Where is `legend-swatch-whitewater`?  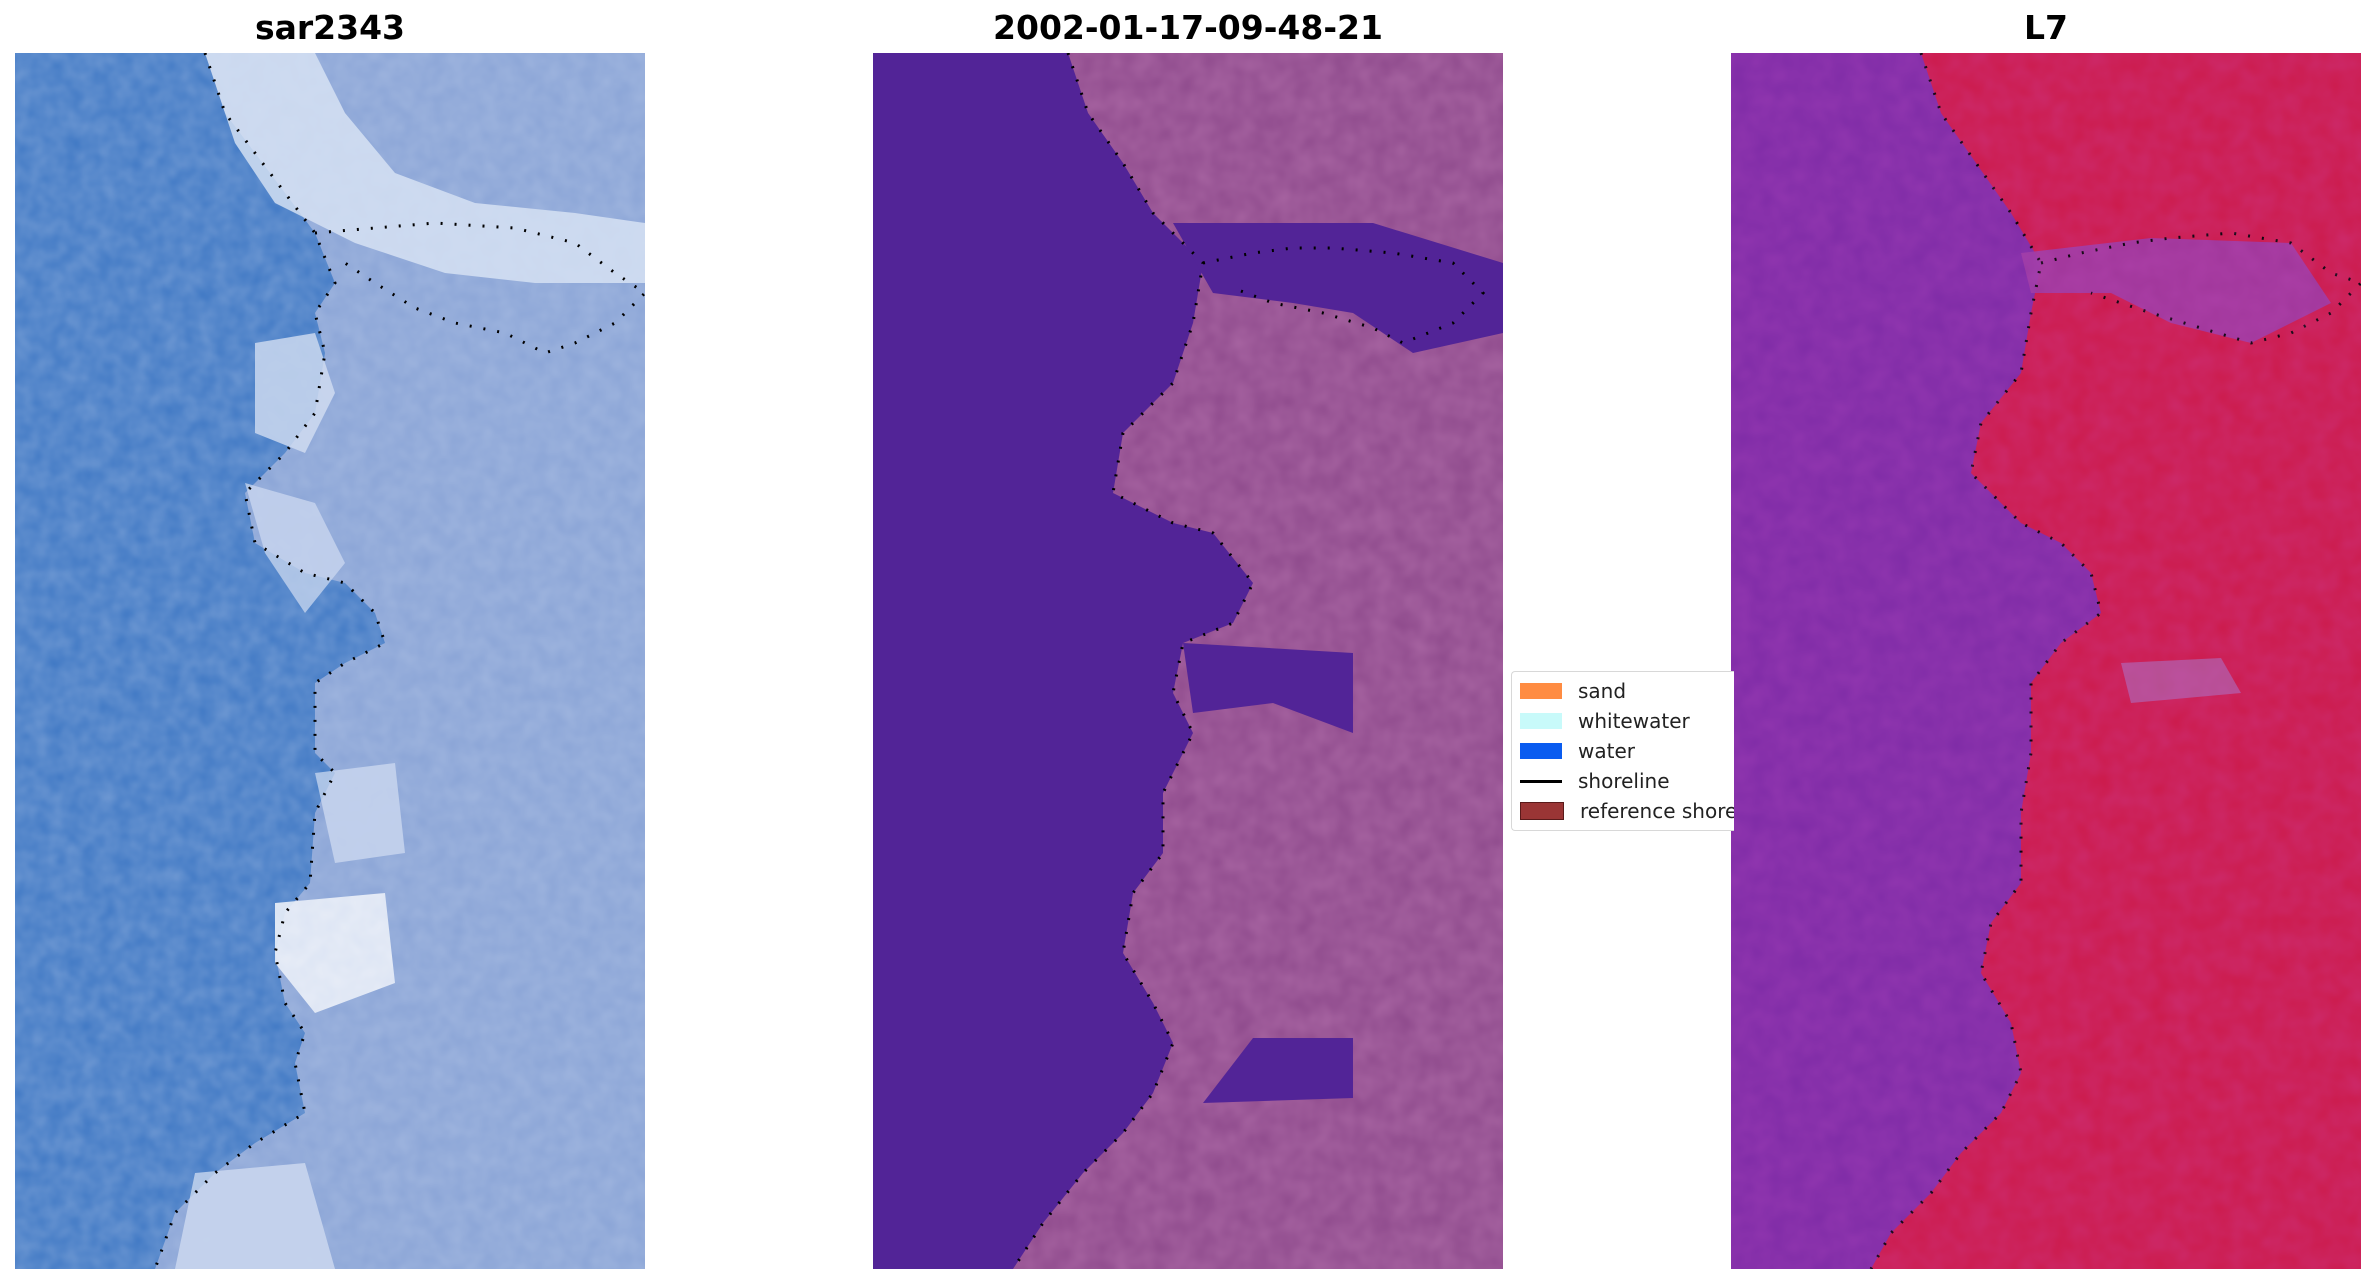 legend-swatch-whitewater is located at coordinates (1541, 721).